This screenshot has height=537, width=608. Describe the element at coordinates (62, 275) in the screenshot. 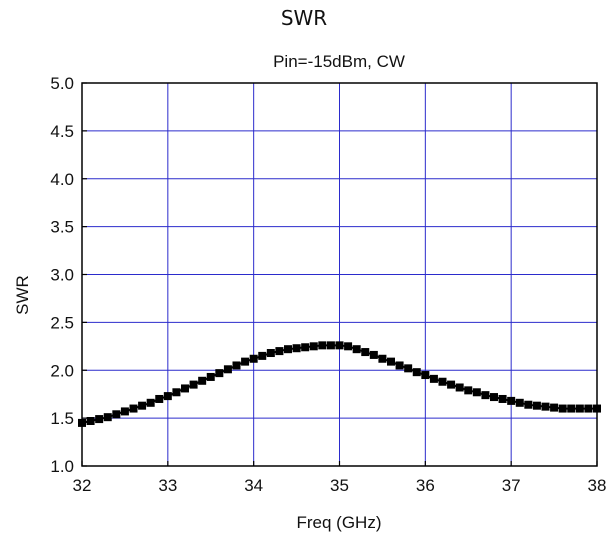

I see `y-tick-label: 3.0` at that location.